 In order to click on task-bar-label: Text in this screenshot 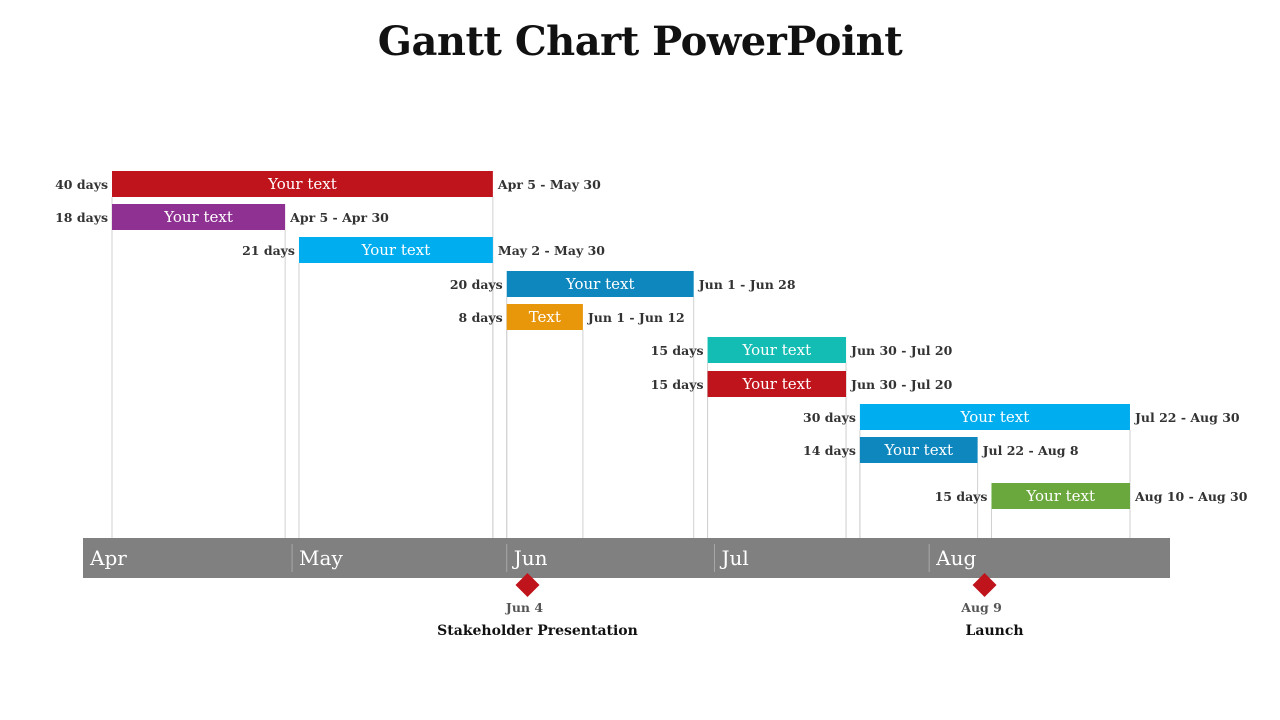, I will do `click(545, 317)`.